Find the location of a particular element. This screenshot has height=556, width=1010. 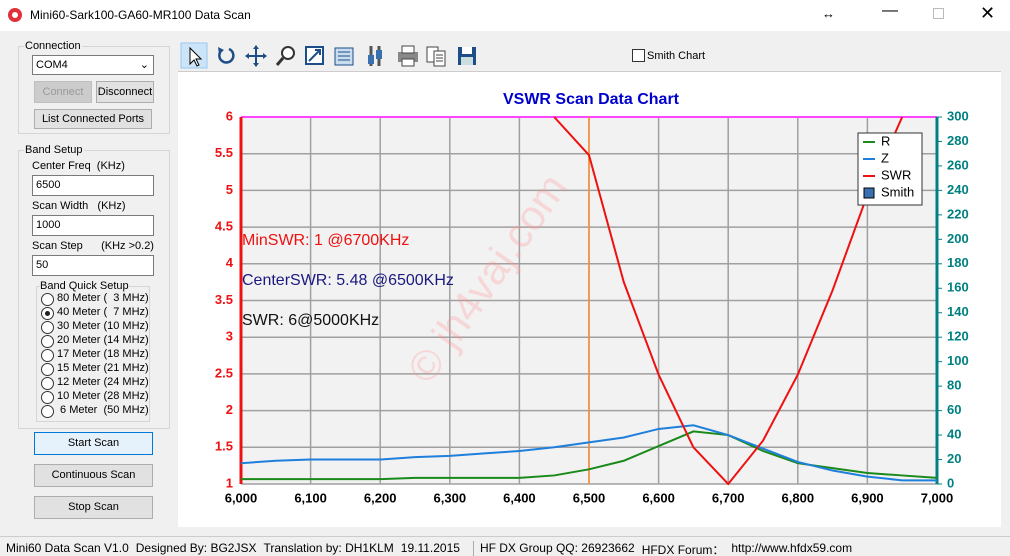

window-title: Mini60-Sark100-GA60-MR100 Data Scan is located at coordinates (140, 15).